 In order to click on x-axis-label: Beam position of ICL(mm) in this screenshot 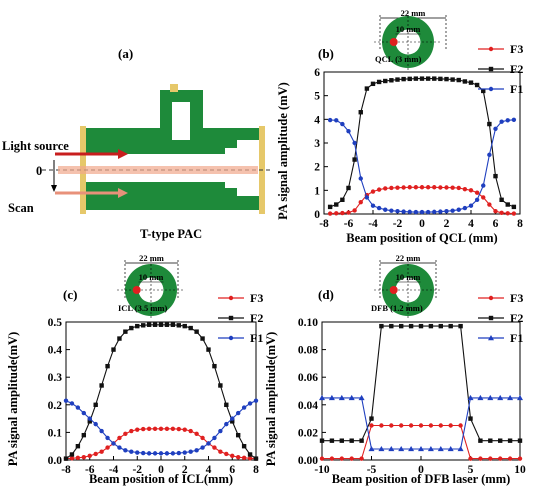, I will do `click(161, 479)`.